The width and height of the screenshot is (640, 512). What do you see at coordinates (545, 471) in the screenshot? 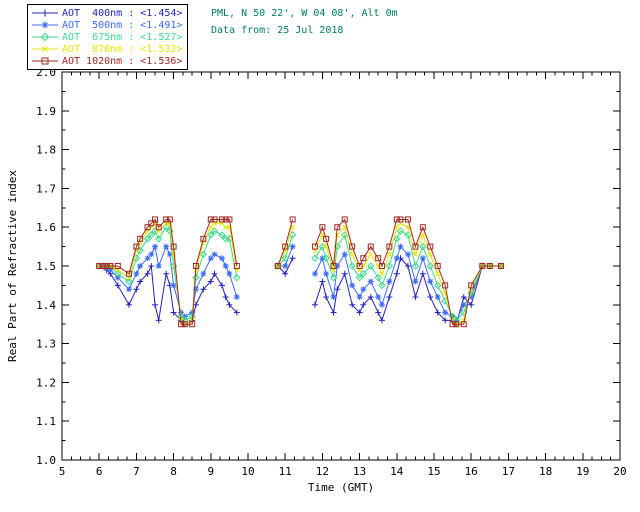
I see `svg-text: 18` at bounding box center [545, 471].